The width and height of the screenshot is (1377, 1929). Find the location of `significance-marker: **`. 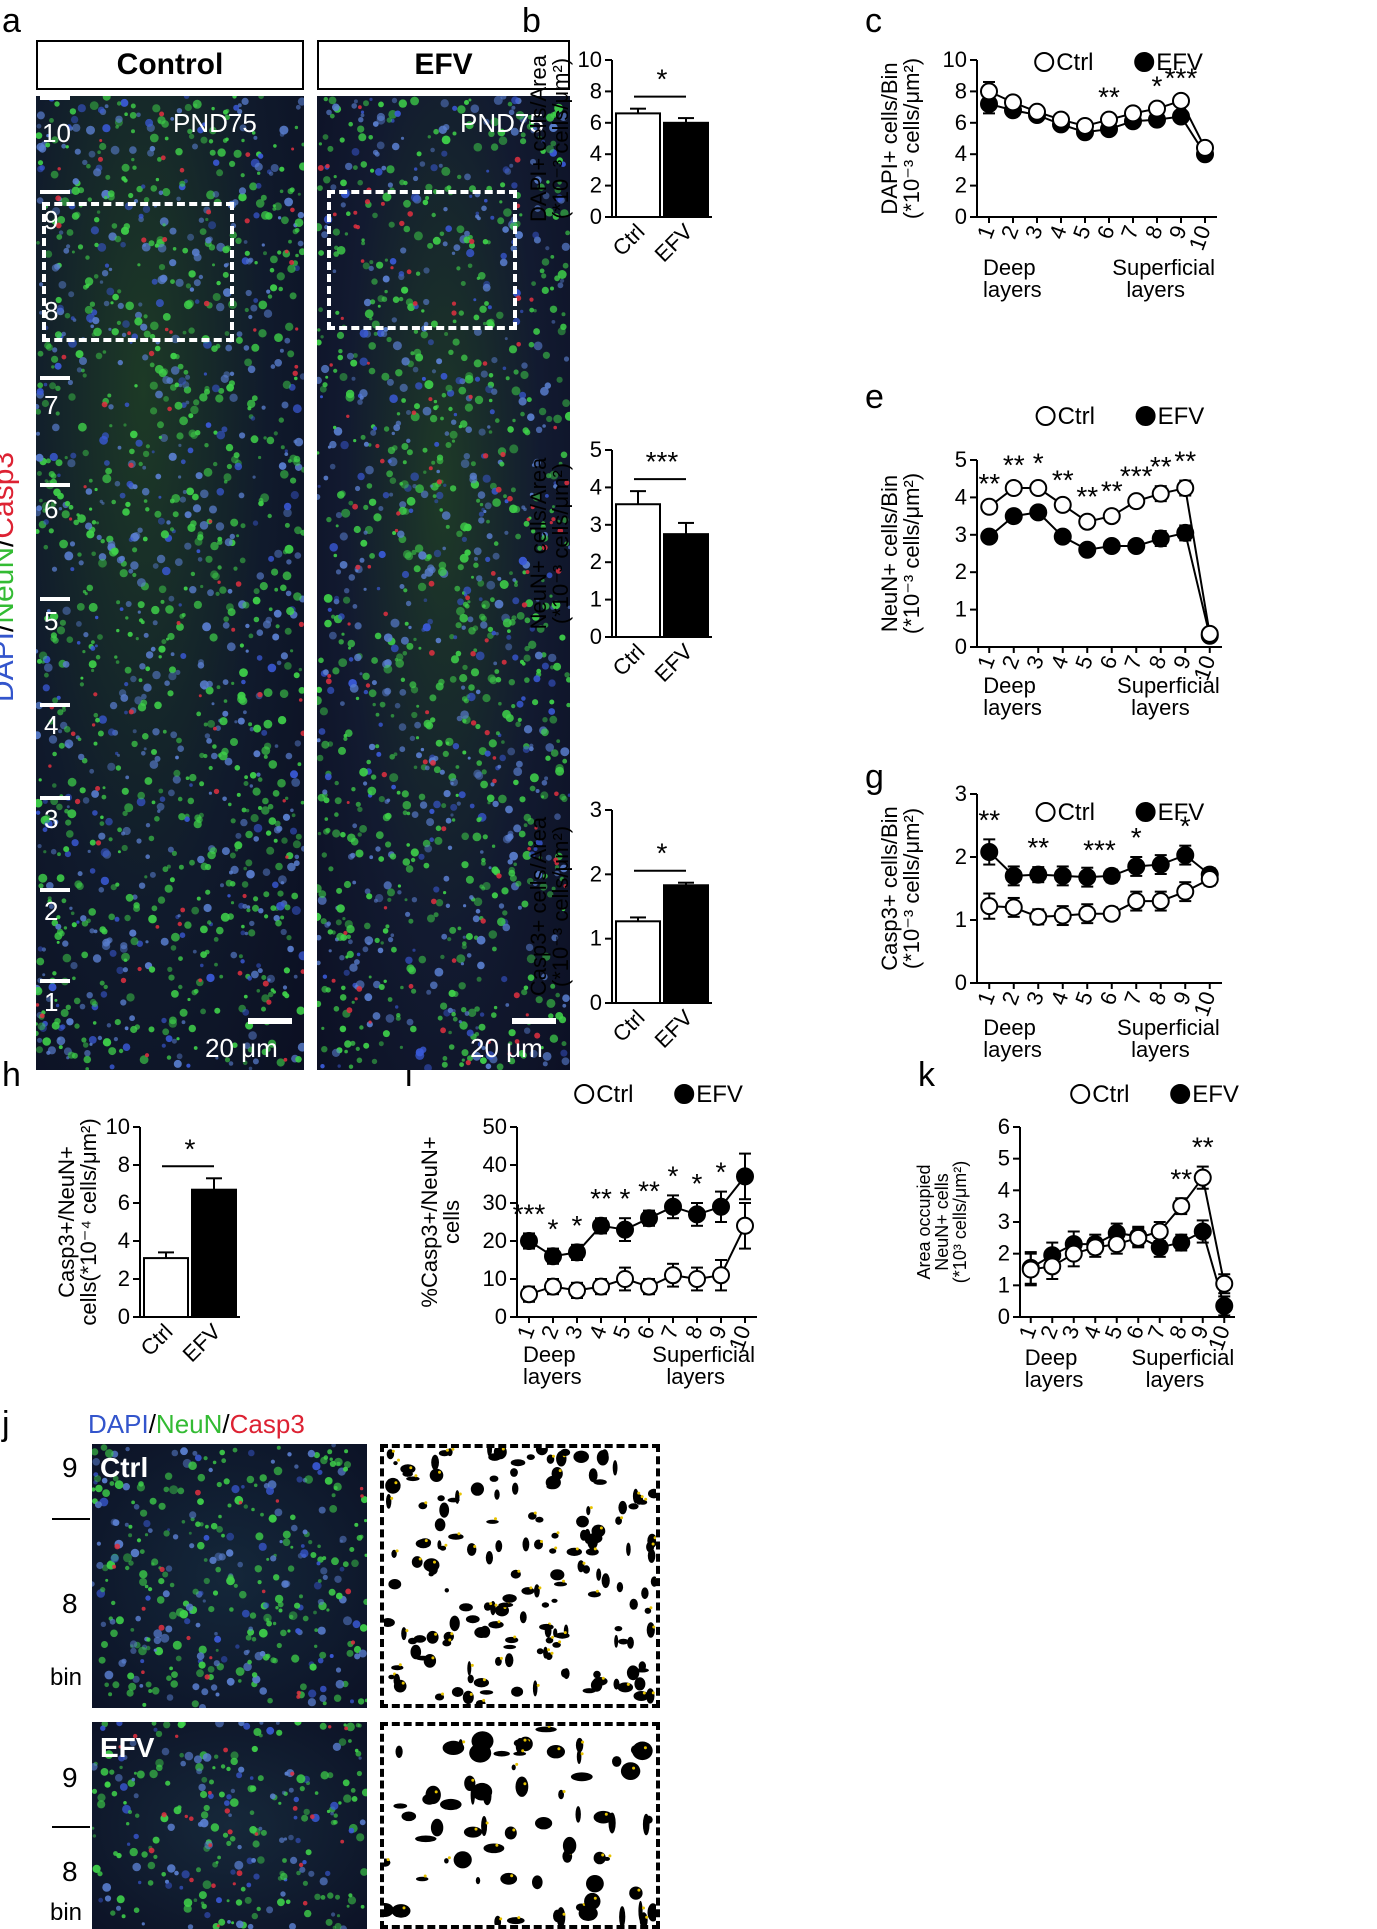

significance-marker: ** is located at coordinates (1161, 466).